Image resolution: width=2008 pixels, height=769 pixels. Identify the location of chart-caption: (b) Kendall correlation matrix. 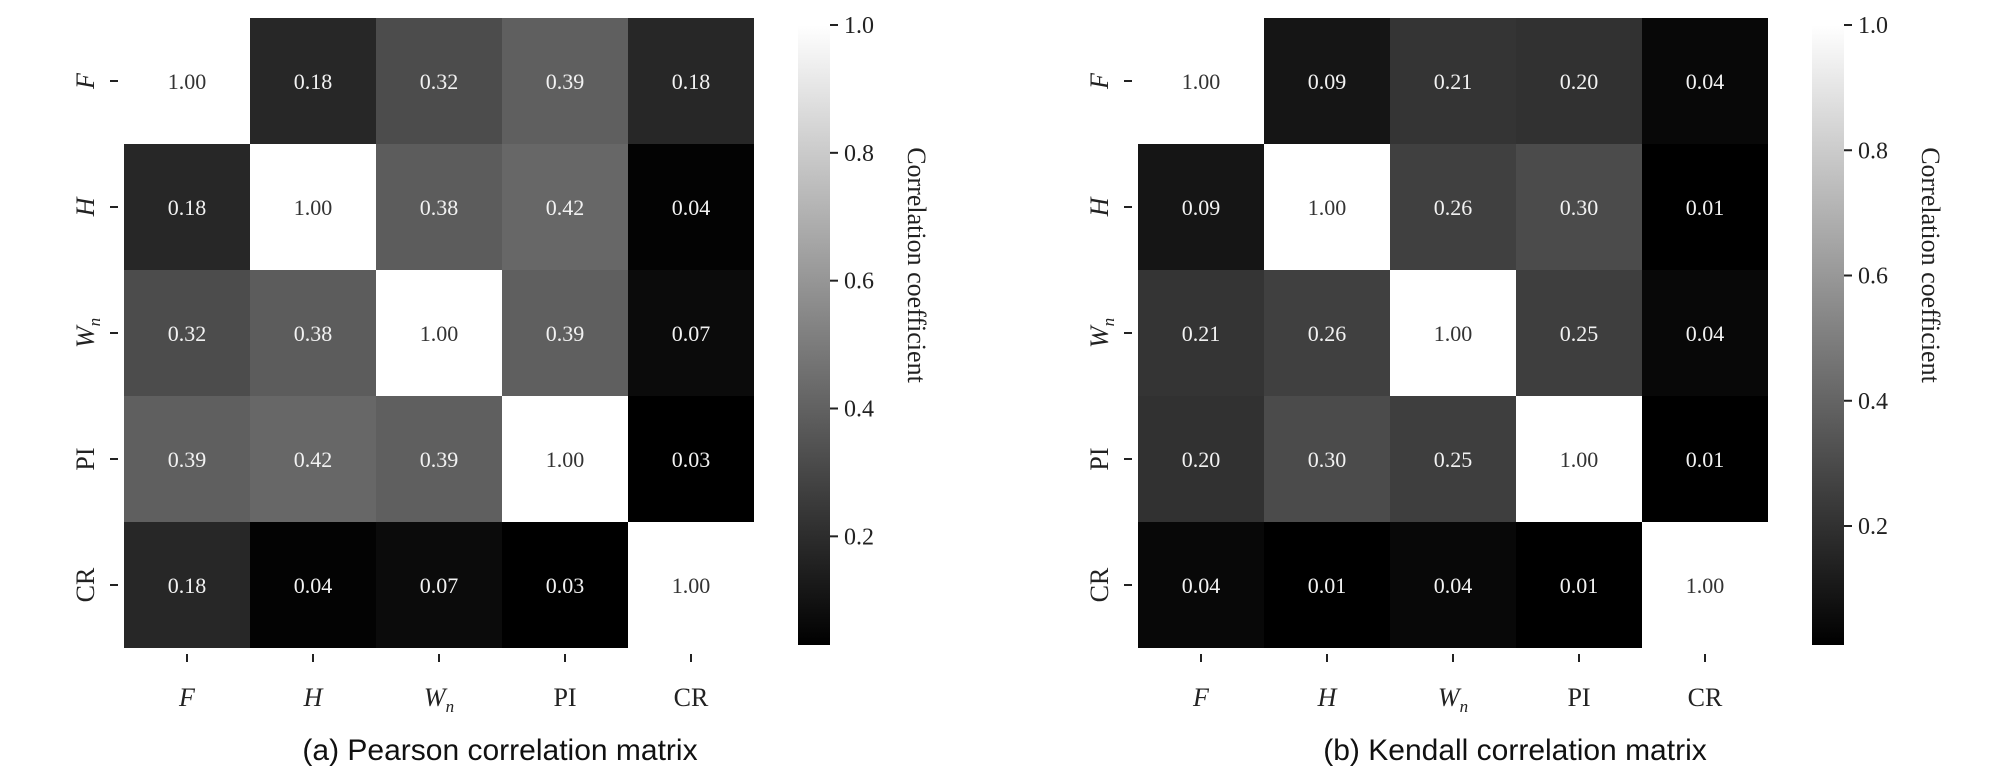
(1514, 750).